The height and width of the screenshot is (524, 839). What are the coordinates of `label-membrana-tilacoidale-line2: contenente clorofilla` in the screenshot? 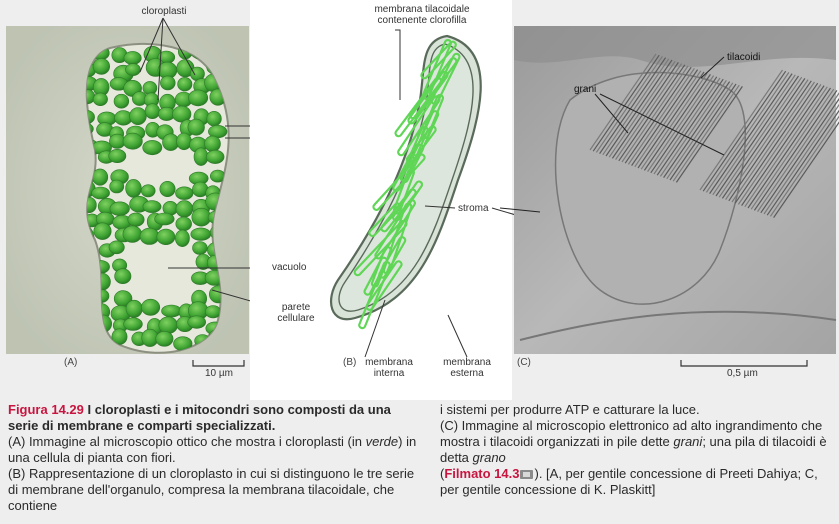 It's located at (422, 20).